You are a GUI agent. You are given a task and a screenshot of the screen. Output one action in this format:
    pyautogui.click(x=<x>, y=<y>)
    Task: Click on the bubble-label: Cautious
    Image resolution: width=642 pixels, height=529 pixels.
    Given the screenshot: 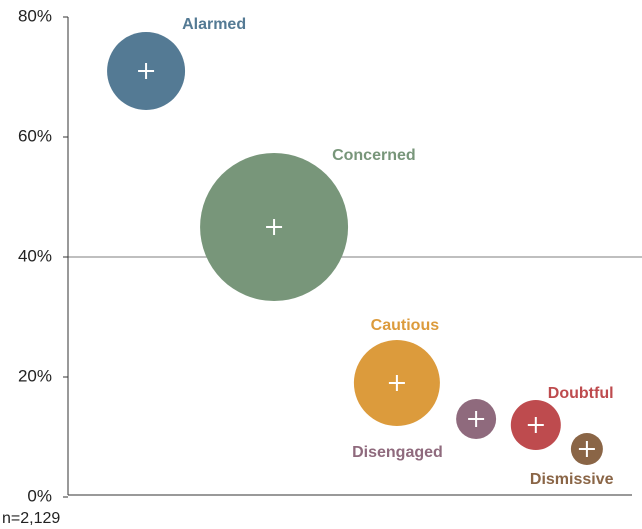 What is the action you would take?
    pyautogui.click(x=405, y=325)
    